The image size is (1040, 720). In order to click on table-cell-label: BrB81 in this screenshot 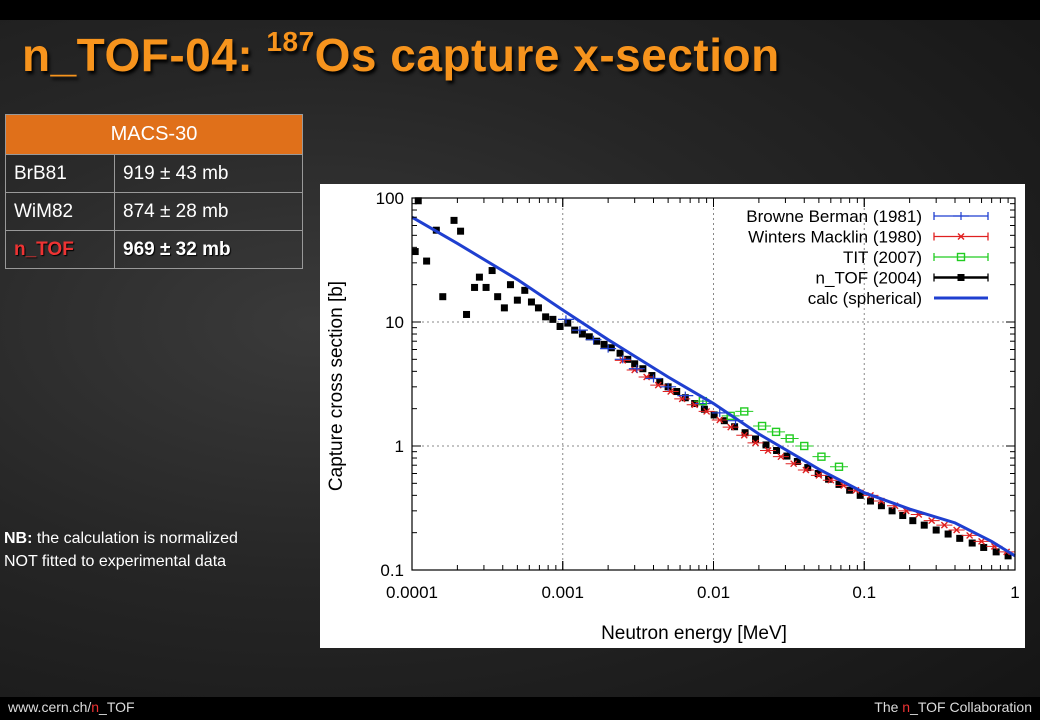, I will do `click(60, 173)`.